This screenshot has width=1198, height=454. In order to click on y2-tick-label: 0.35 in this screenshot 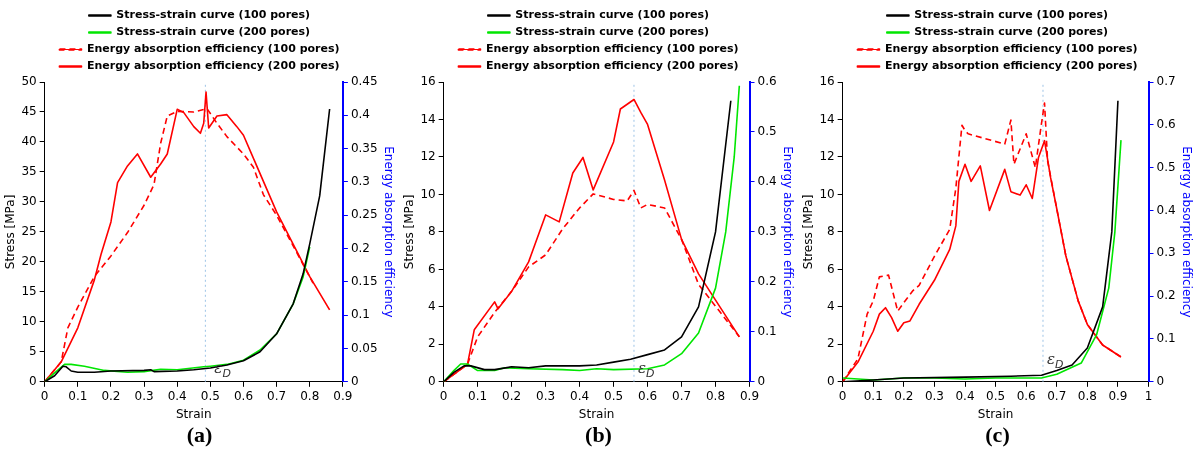, I will do `click(364, 147)`.